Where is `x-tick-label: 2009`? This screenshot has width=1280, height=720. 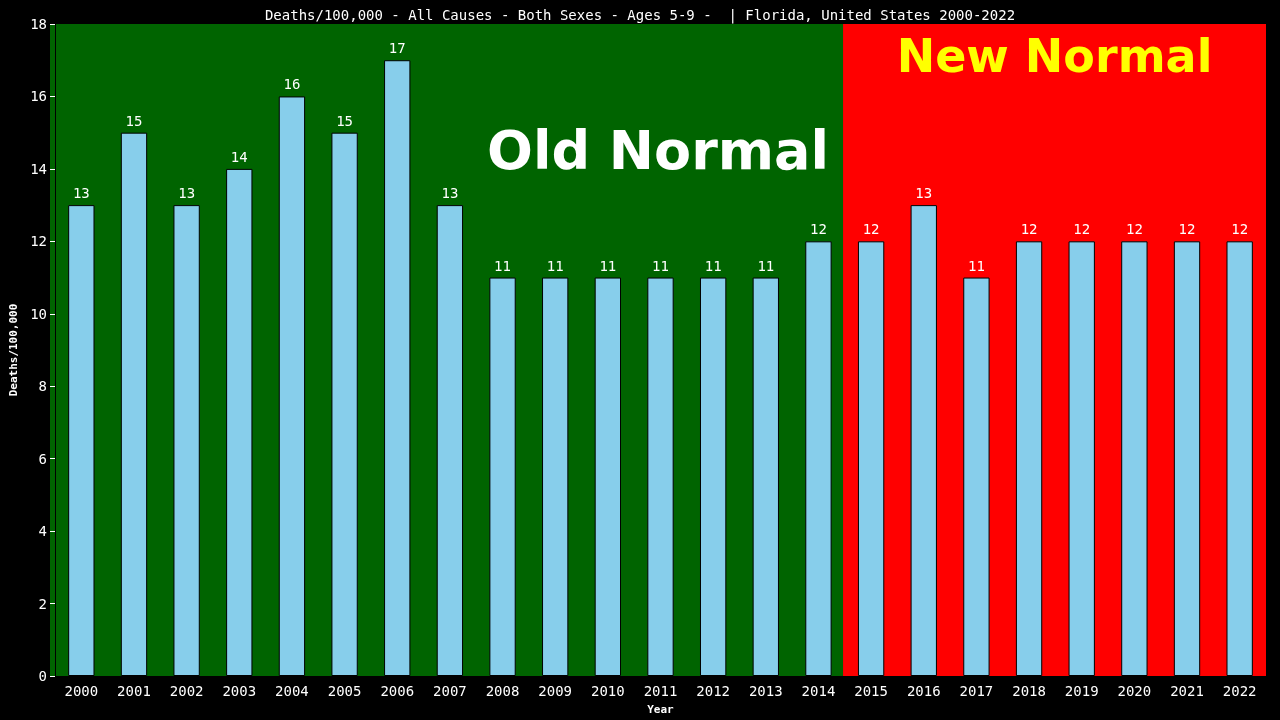
x-tick-label: 2009 is located at coordinates (555, 691).